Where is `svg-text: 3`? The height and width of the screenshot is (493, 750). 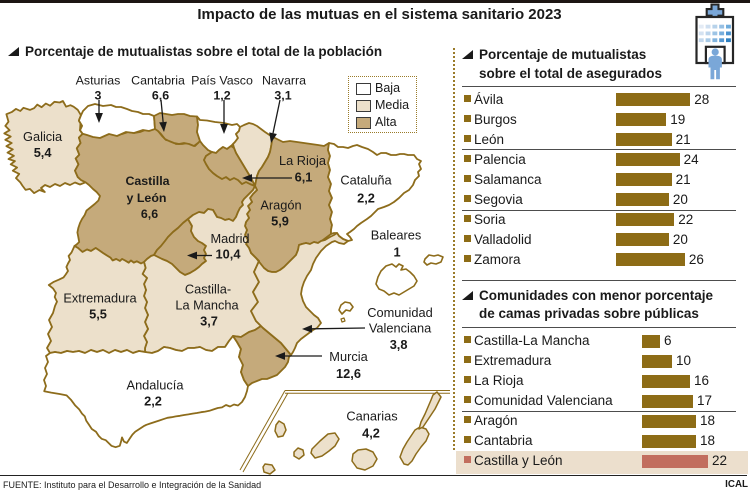
svg-text: 3 is located at coordinates (98, 96).